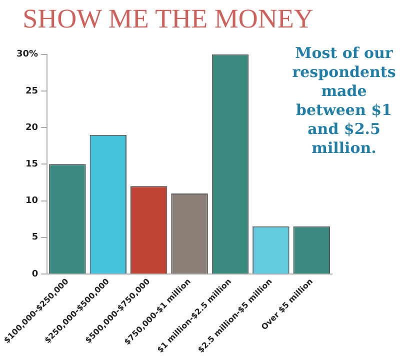  Describe the element at coordinates (32, 165) in the screenshot. I see `y-tick-label: 15` at that location.